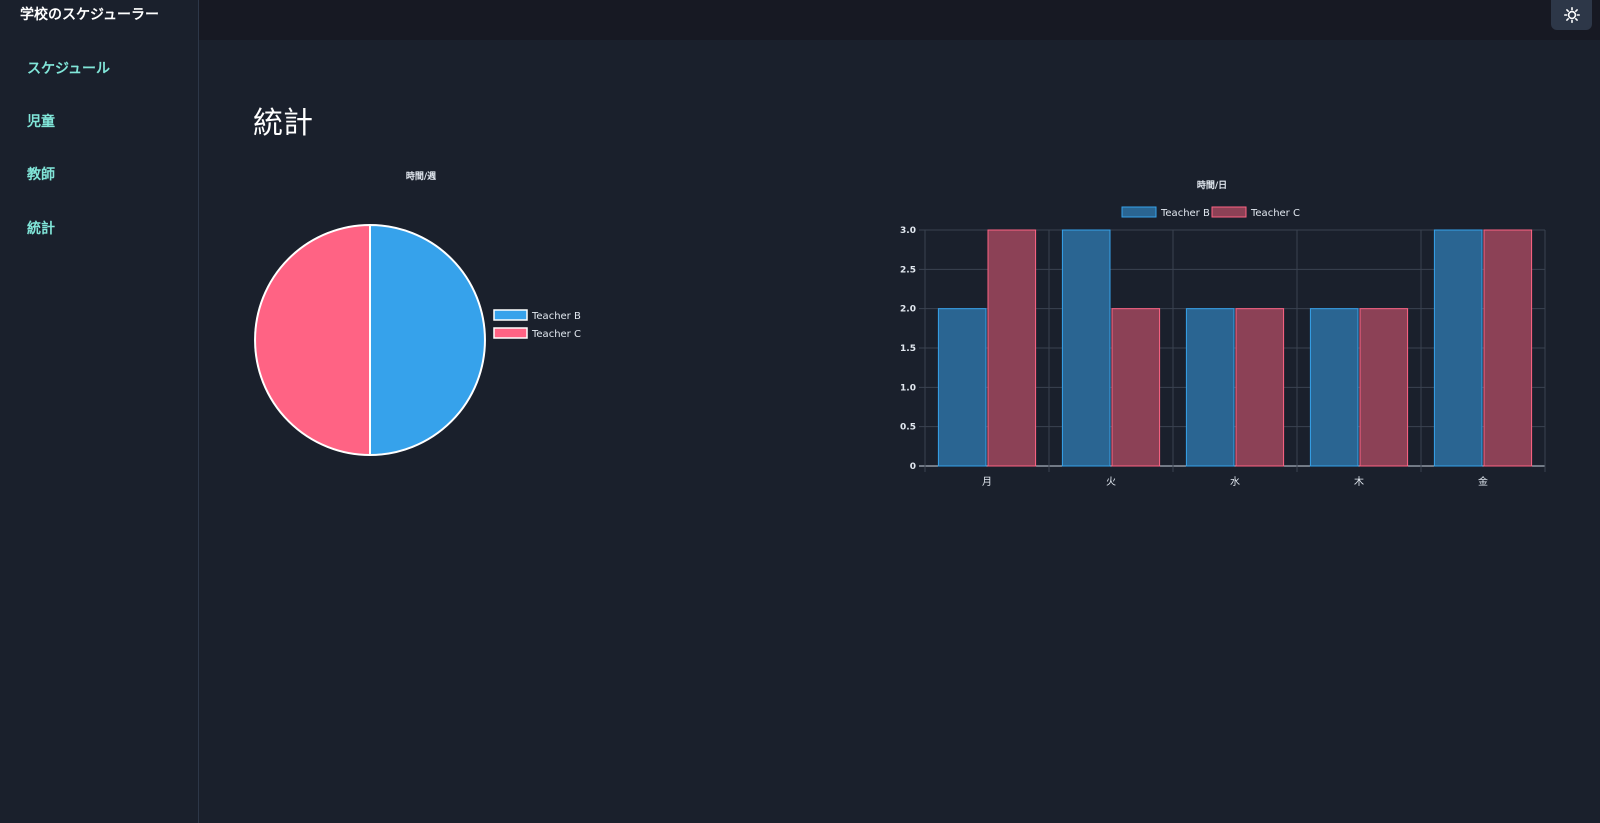  What do you see at coordinates (99, 411) in the screenshot?
I see `sidebar: 学校のスケジューラー スケジュール 児童 教師 統計` at bounding box center [99, 411].